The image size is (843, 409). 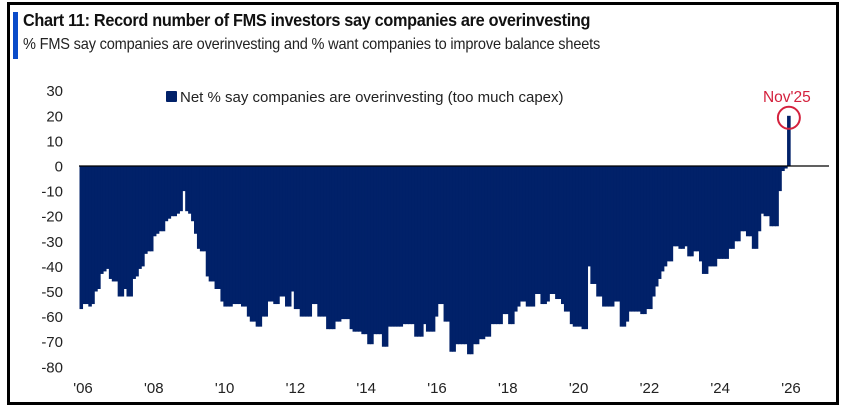 I want to click on y-tick-label: 30, so click(x=54, y=91).